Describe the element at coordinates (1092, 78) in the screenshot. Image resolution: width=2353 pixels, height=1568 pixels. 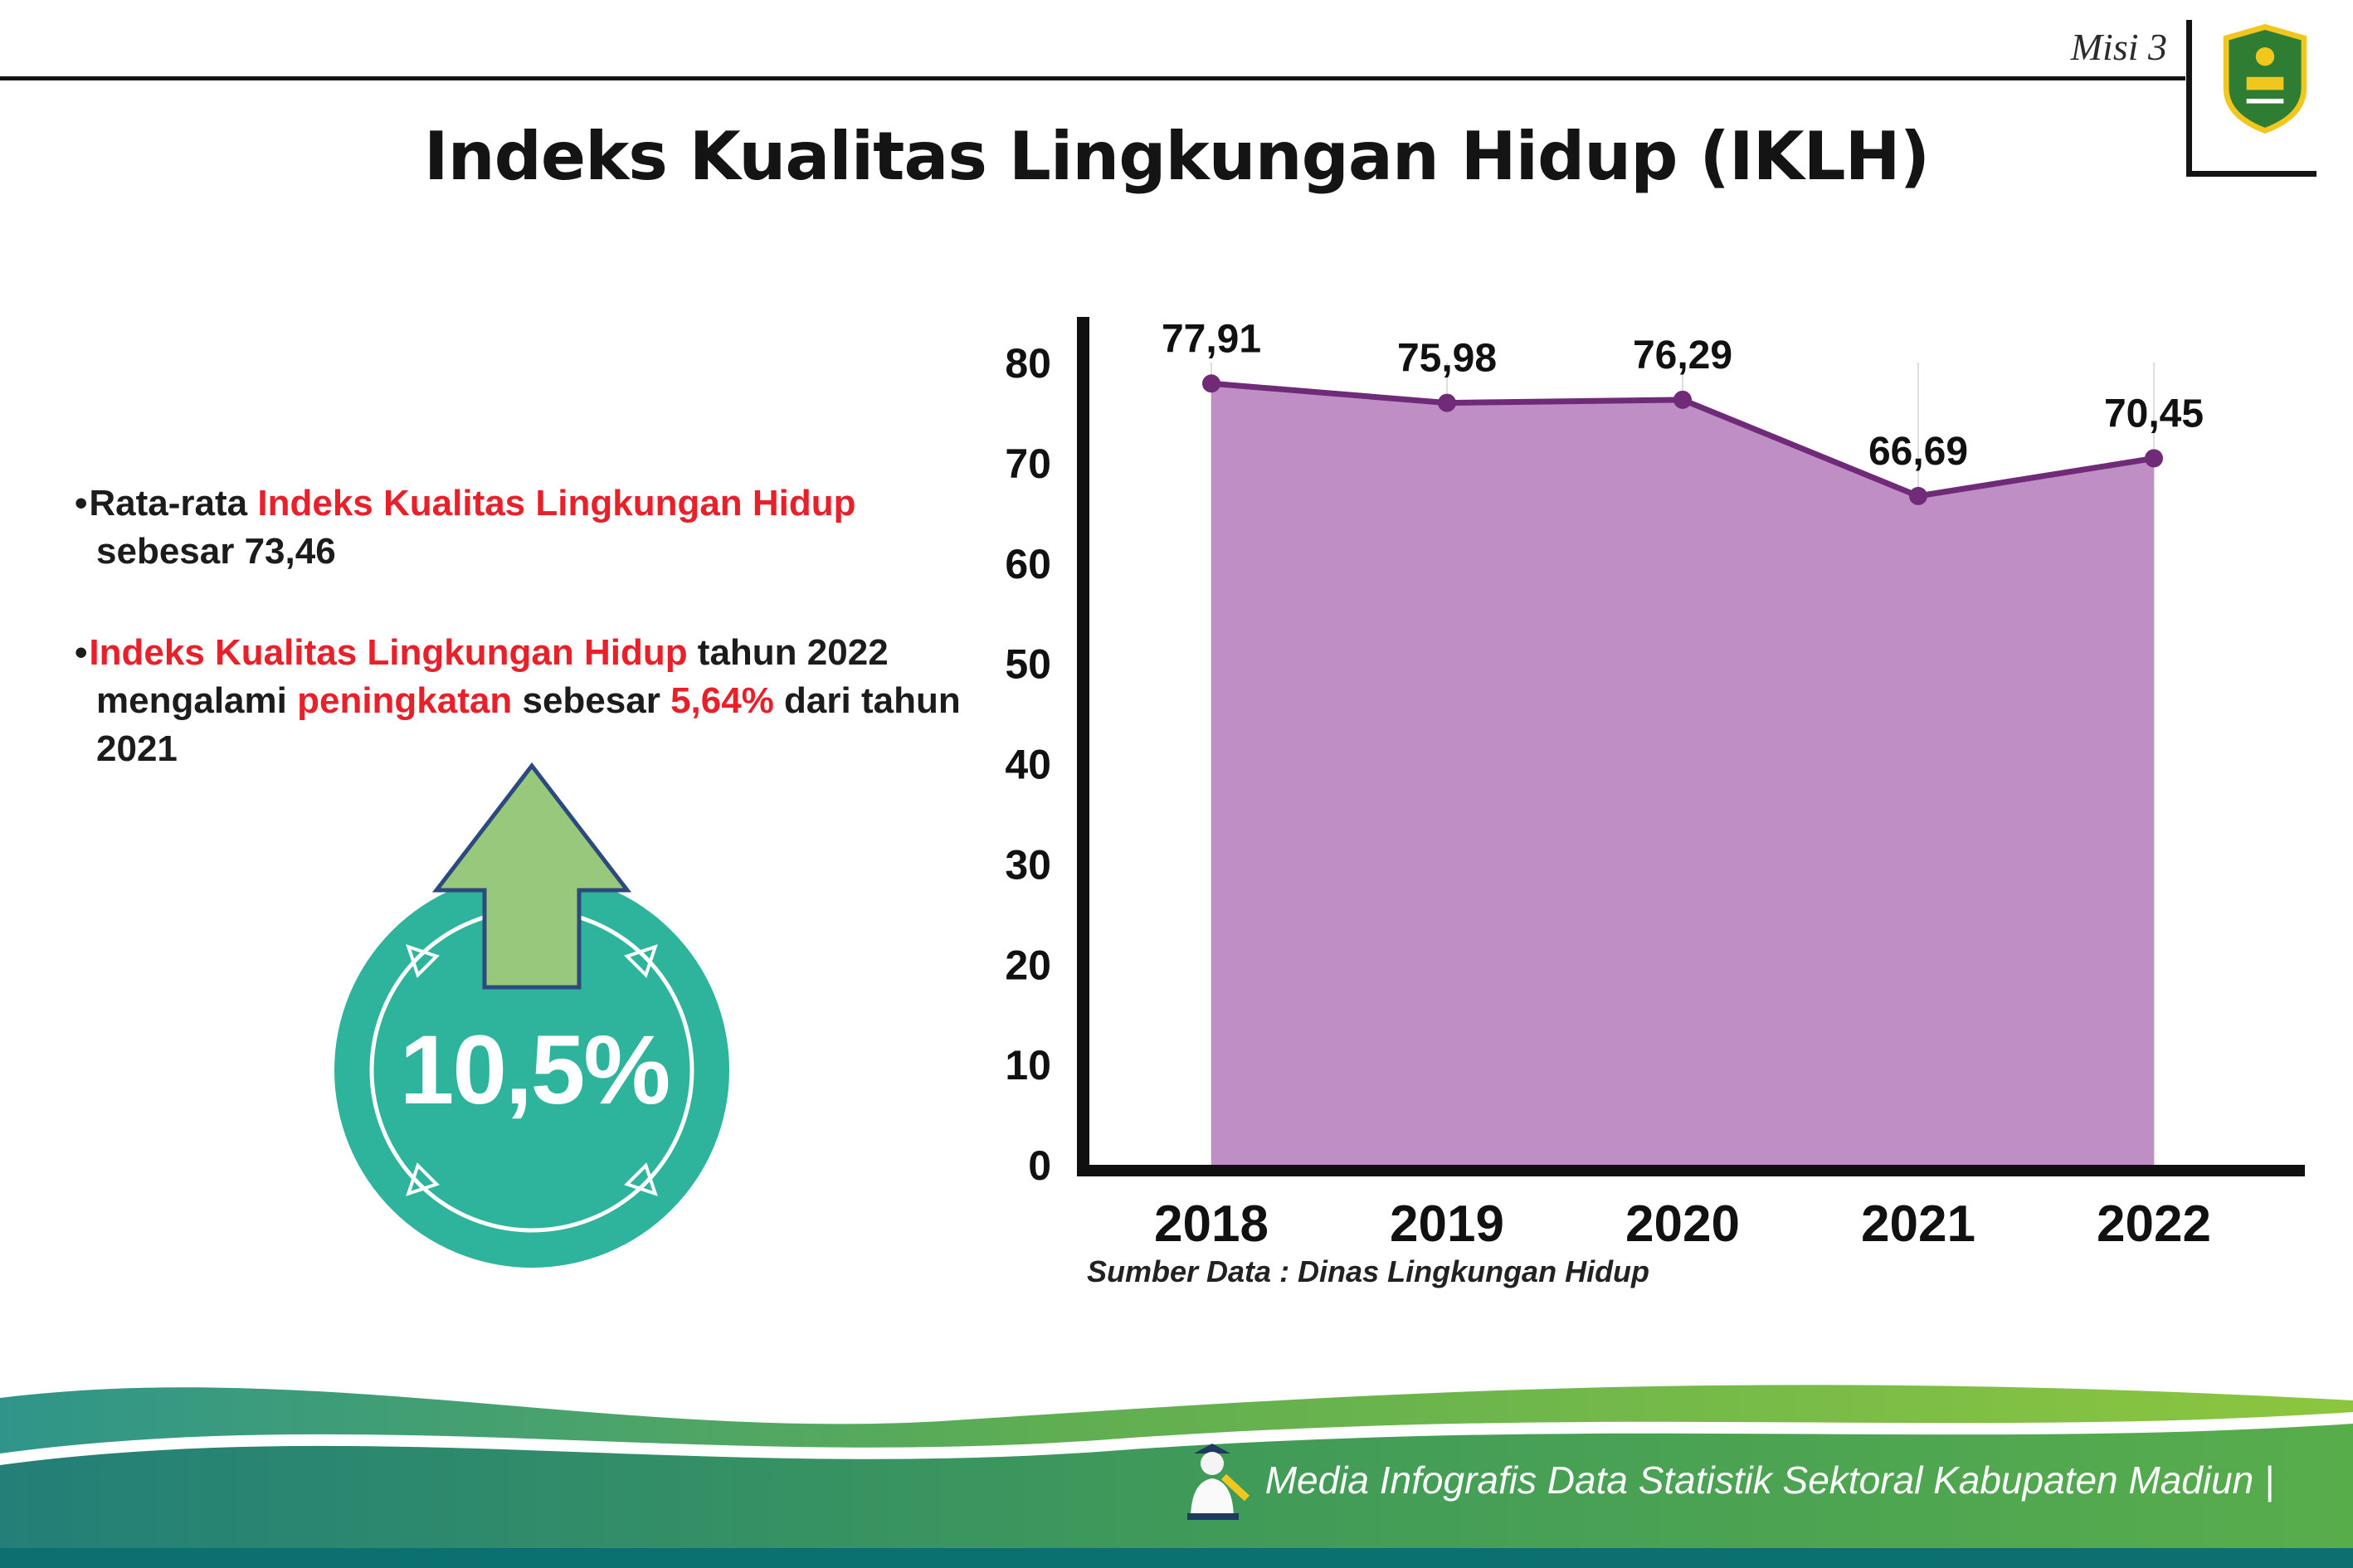
I see `top-rule` at that location.